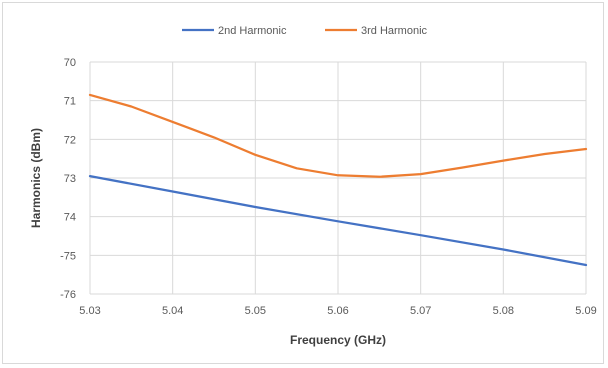 Image resolution: width=608 pixels, height=368 pixels. Describe the element at coordinates (36, 178) in the screenshot. I see `y-axis-title: Harmonics (dBm)` at that location.